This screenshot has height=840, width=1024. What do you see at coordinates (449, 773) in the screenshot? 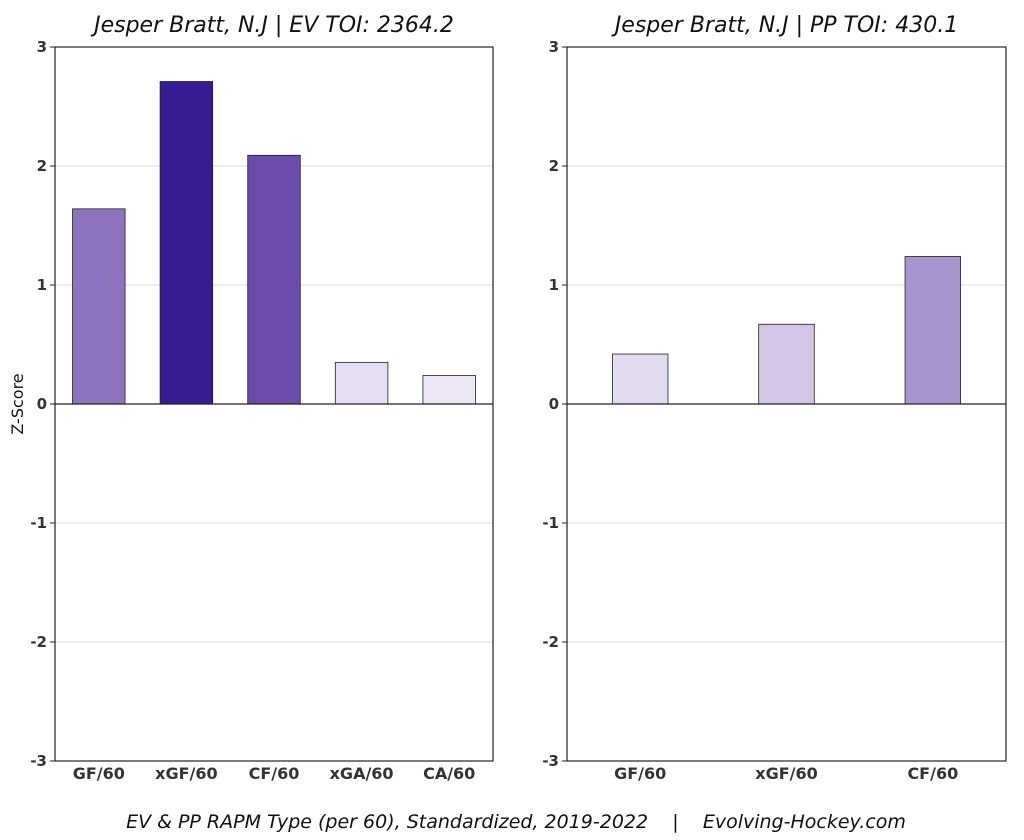
I see `x-tick-label: CA/60` at bounding box center [449, 773].